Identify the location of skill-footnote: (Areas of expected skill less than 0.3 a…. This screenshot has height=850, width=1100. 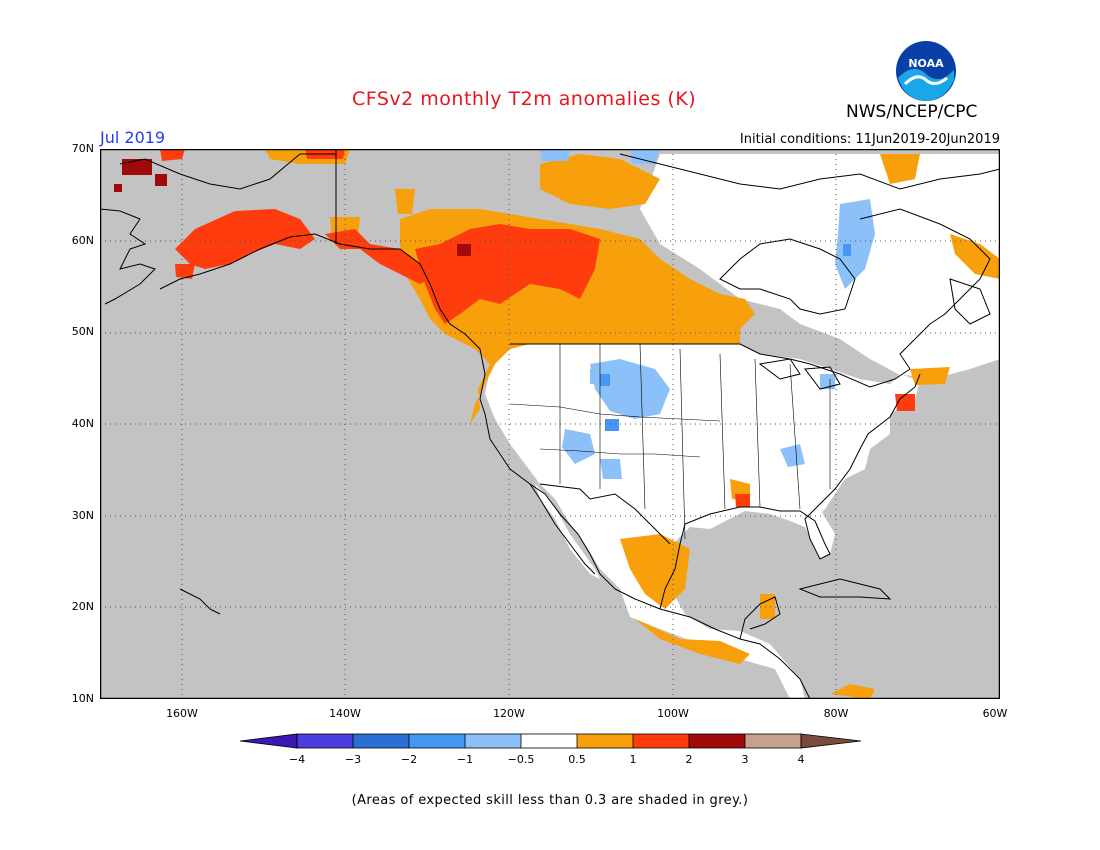
(550, 800).